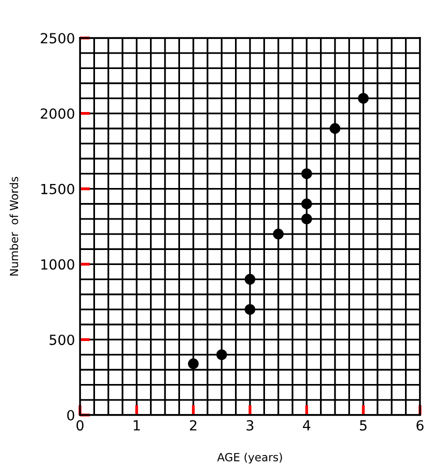 This screenshot has height=469, width=448. What do you see at coordinates (70, 415) in the screenshot?
I see `y-tick-label: 0` at bounding box center [70, 415].